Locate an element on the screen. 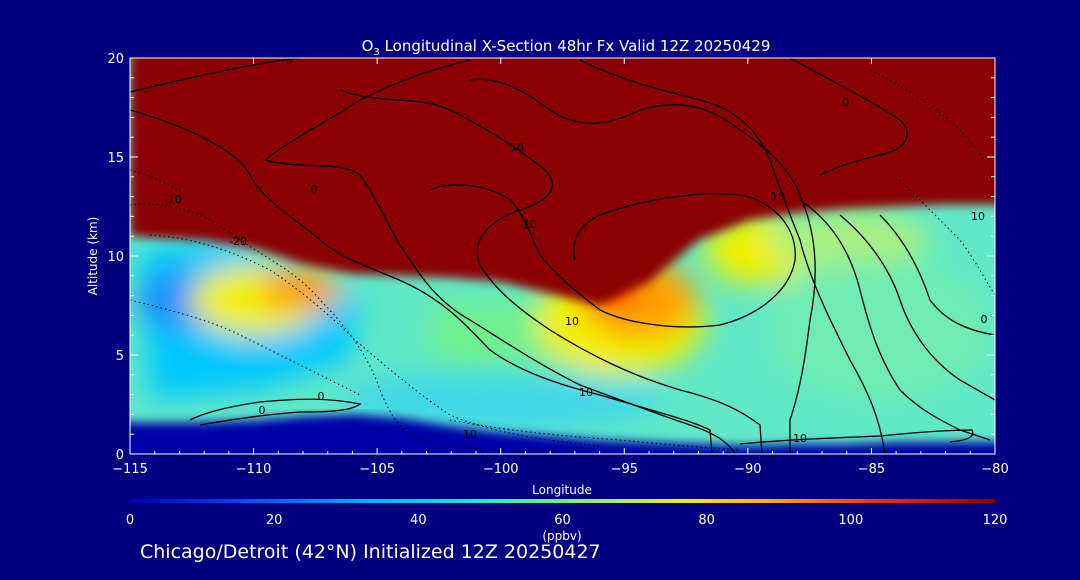  colorbar-tick-label: 40 is located at coordinates (418, 520).